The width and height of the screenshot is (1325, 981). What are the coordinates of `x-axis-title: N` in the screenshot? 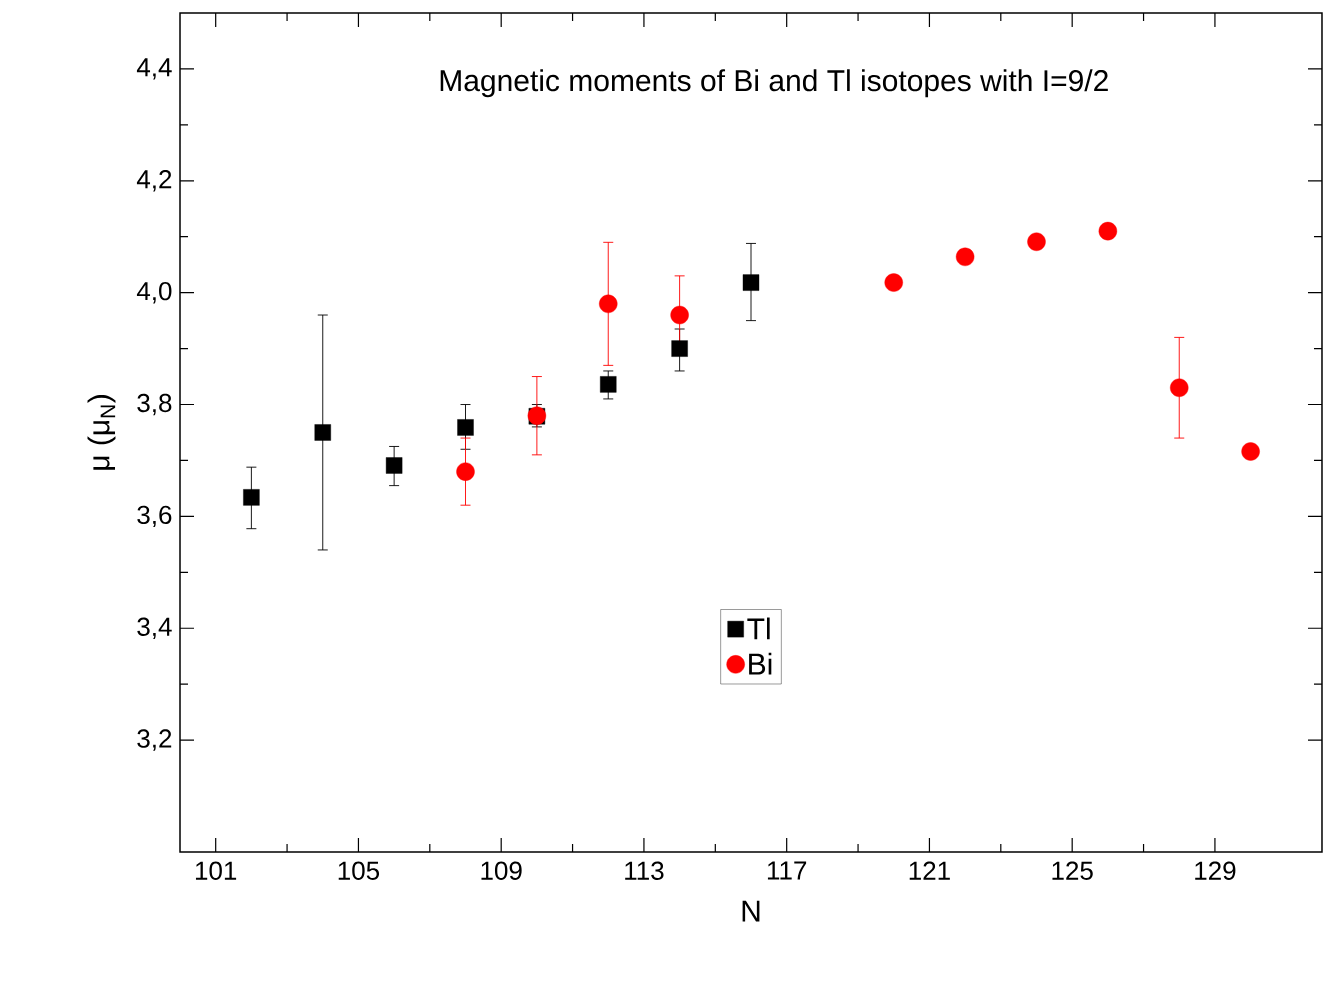 It's located at (751, 911).